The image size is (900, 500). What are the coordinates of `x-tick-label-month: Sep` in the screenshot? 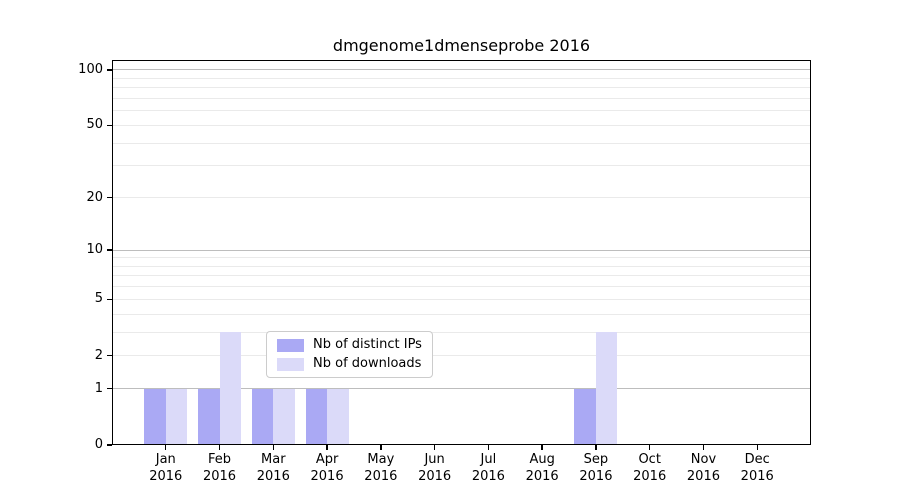 It's located at (596, 459).